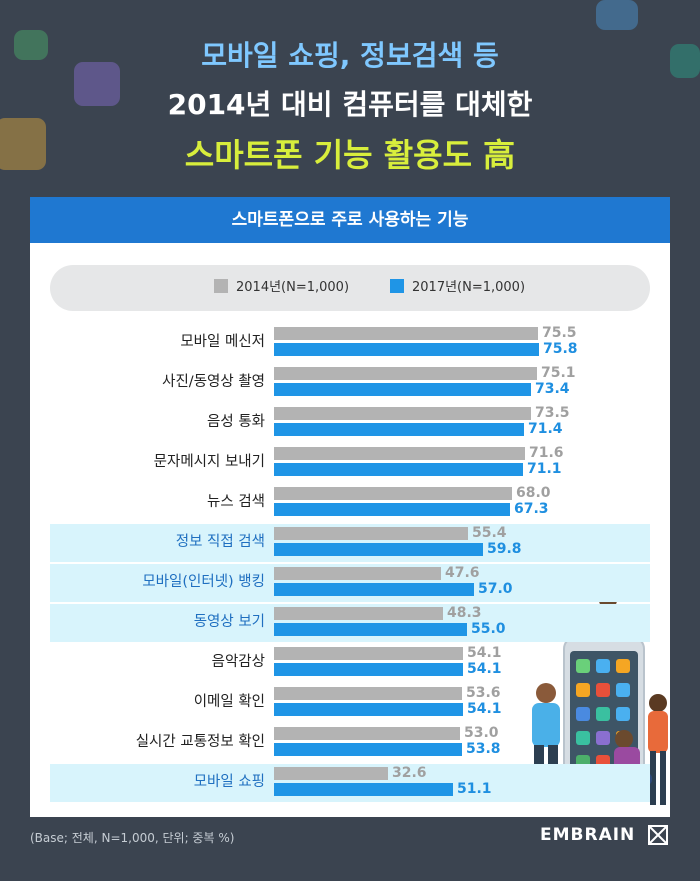 Image resolution: width=700 pixels, height=881 pixels. What do you see at coordinates (489, 533) in the screenshot?
I see `value-label-2014: 55.4` at bounding box center [489, 533].